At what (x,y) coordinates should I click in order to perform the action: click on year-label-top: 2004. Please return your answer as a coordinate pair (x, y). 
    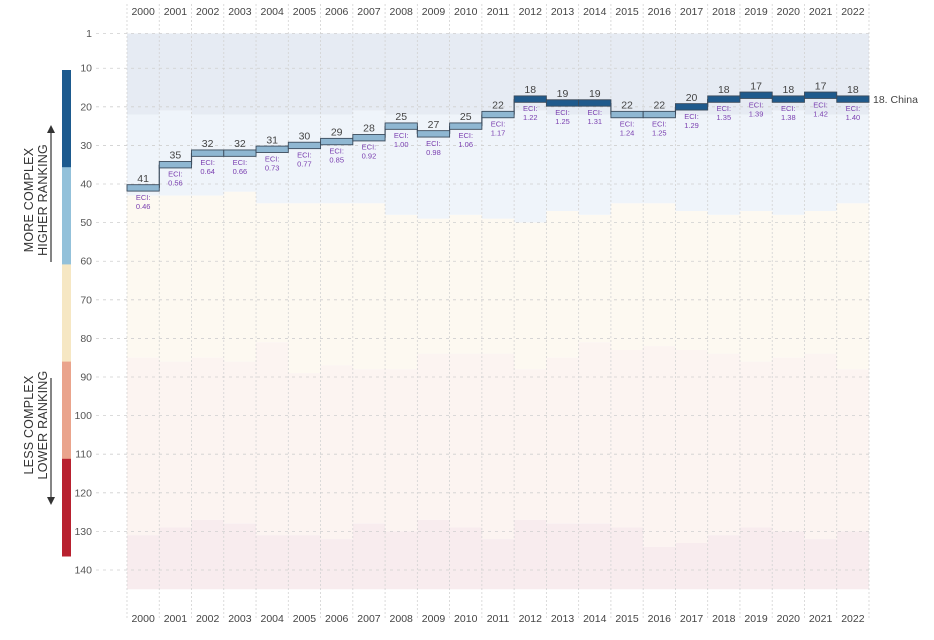
    Looking at the image, I should click on (272, 12).